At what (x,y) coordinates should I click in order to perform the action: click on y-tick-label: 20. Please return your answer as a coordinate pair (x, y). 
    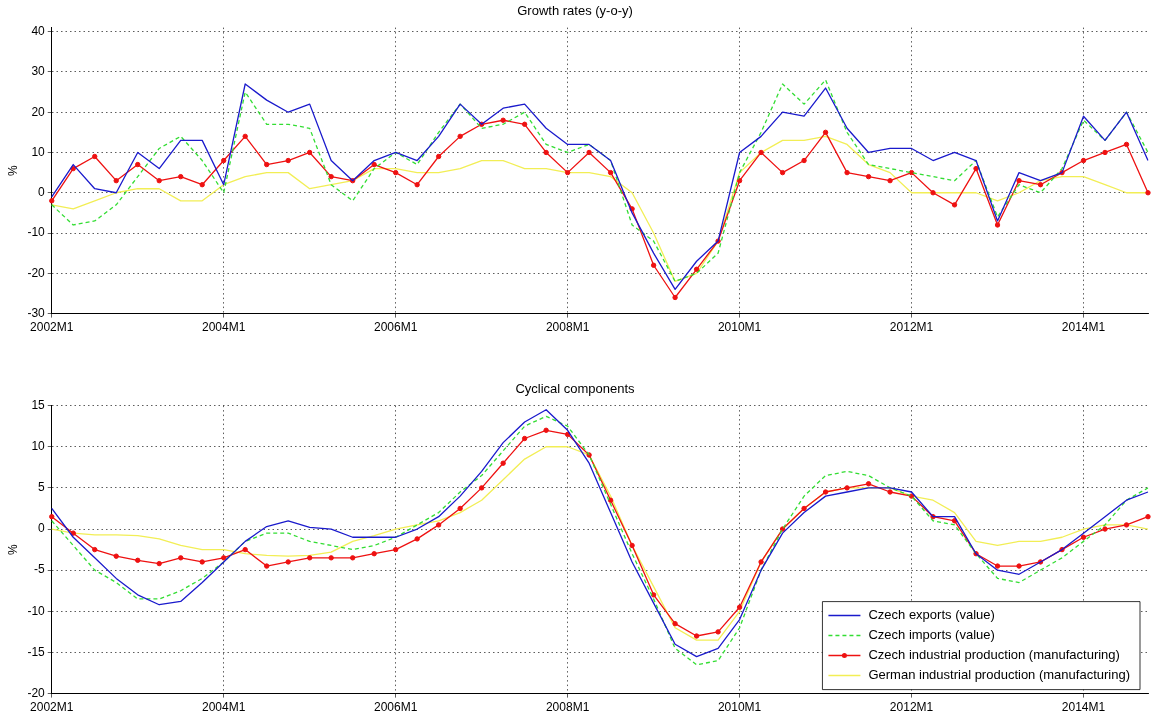
    Looking at the image, I should click on (38, 111).